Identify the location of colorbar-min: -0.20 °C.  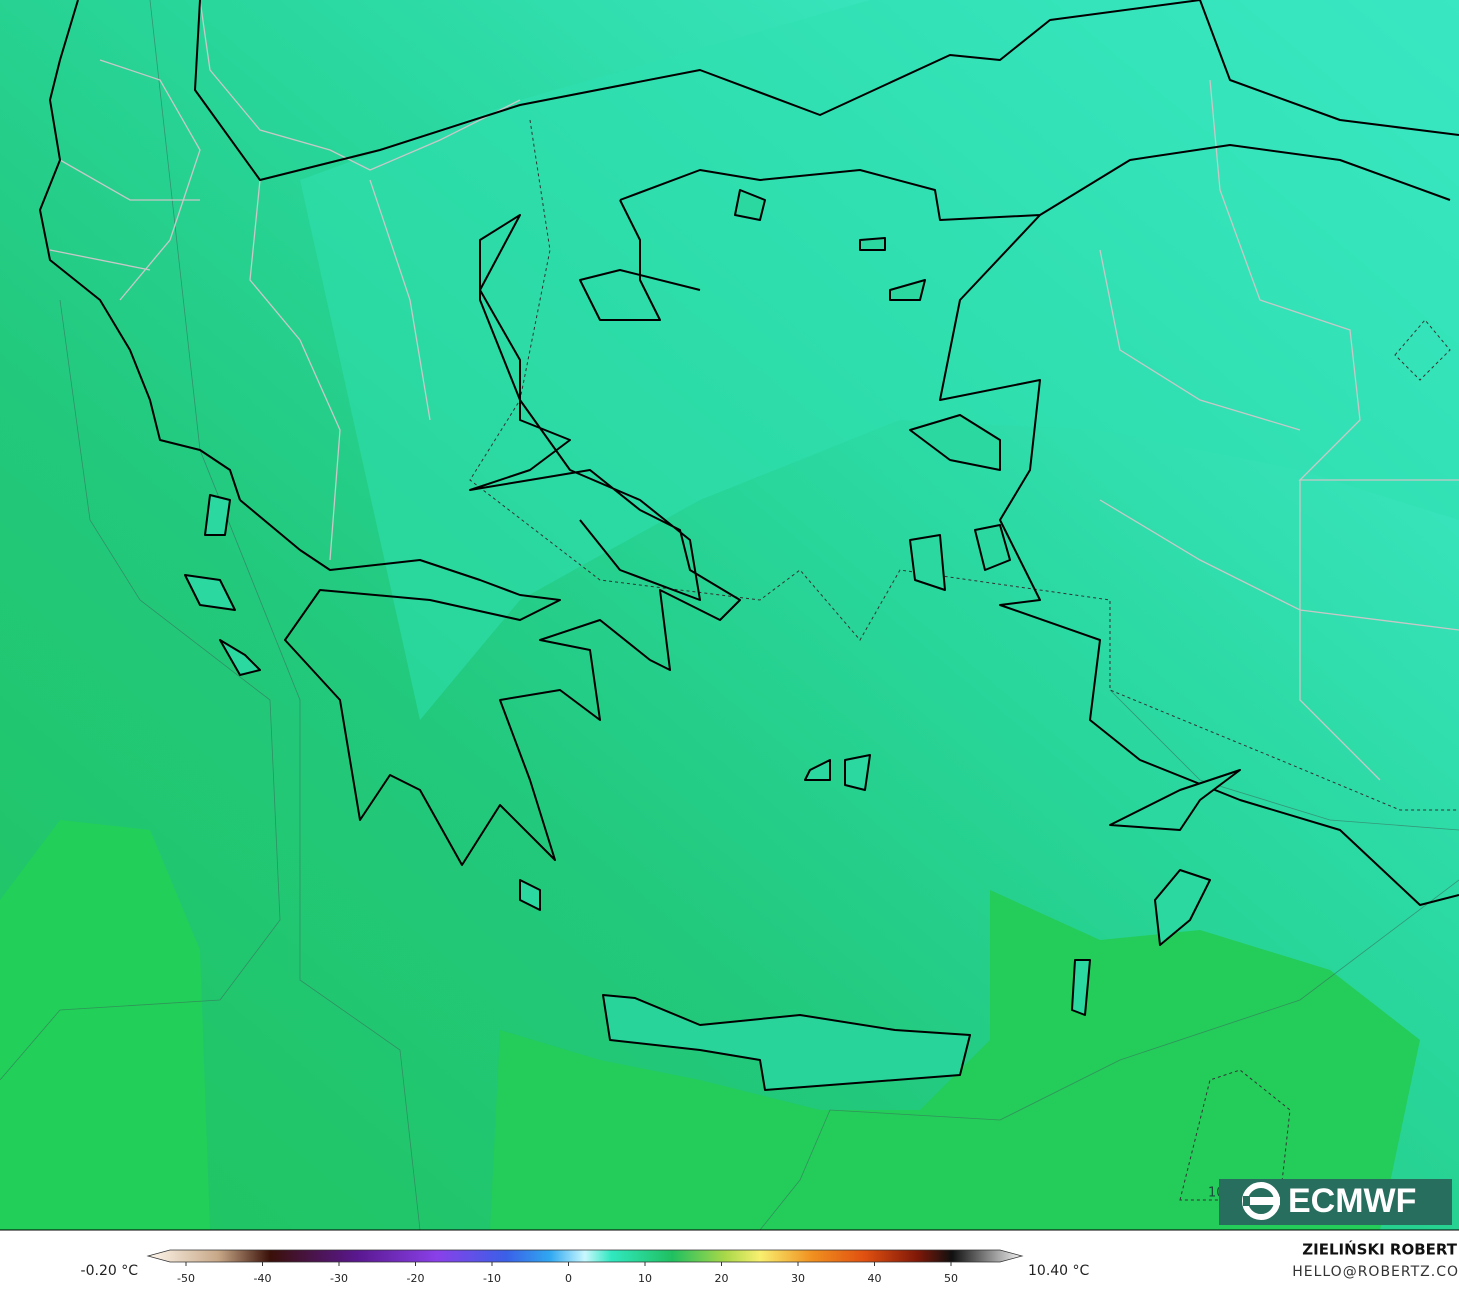
(110, 1271).